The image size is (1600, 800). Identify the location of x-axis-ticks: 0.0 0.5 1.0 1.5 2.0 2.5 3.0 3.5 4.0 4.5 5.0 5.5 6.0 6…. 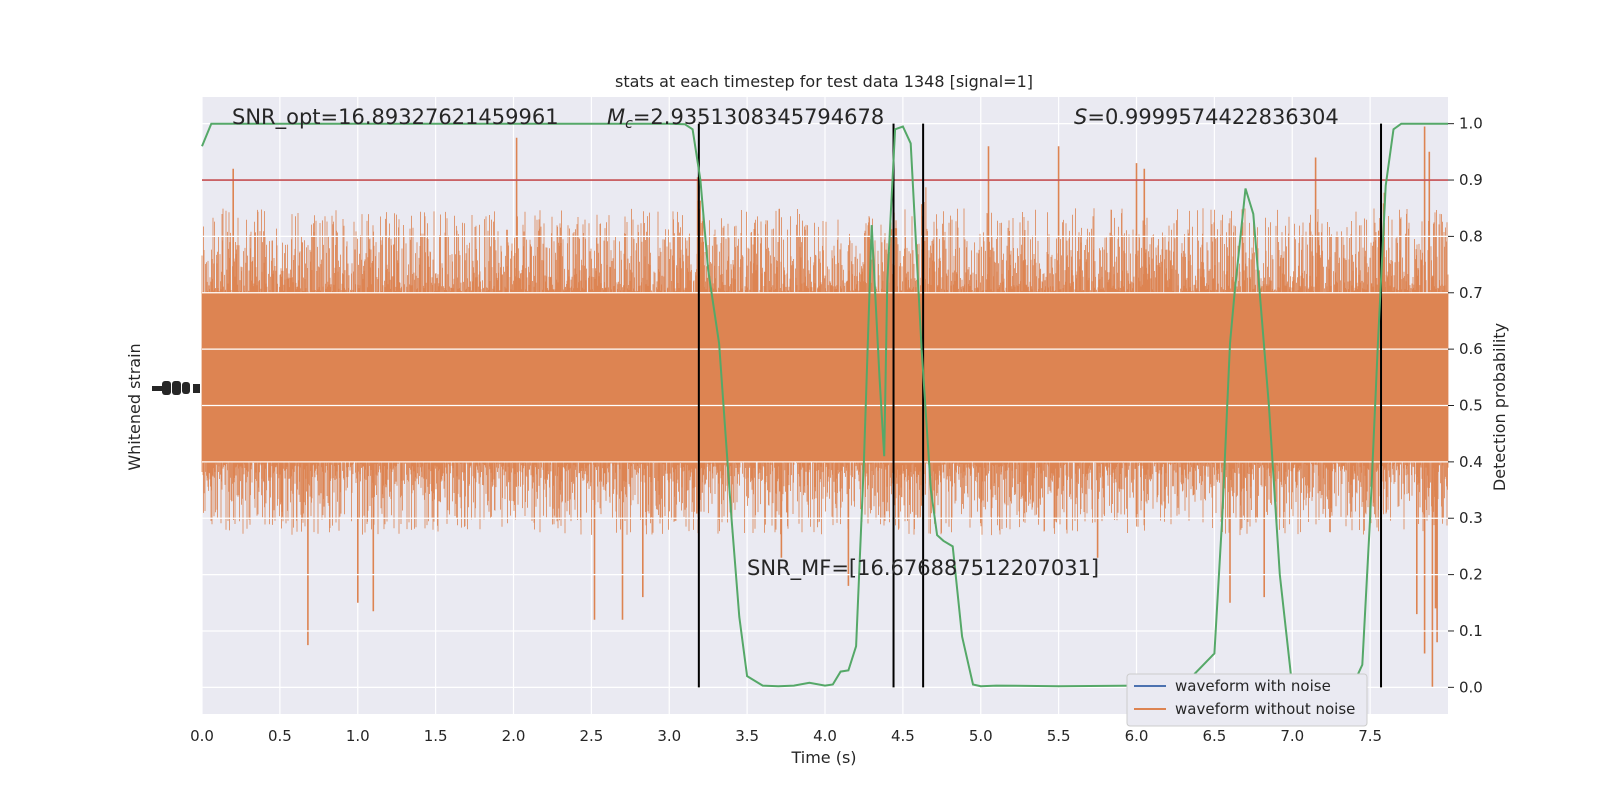
(786, 736).